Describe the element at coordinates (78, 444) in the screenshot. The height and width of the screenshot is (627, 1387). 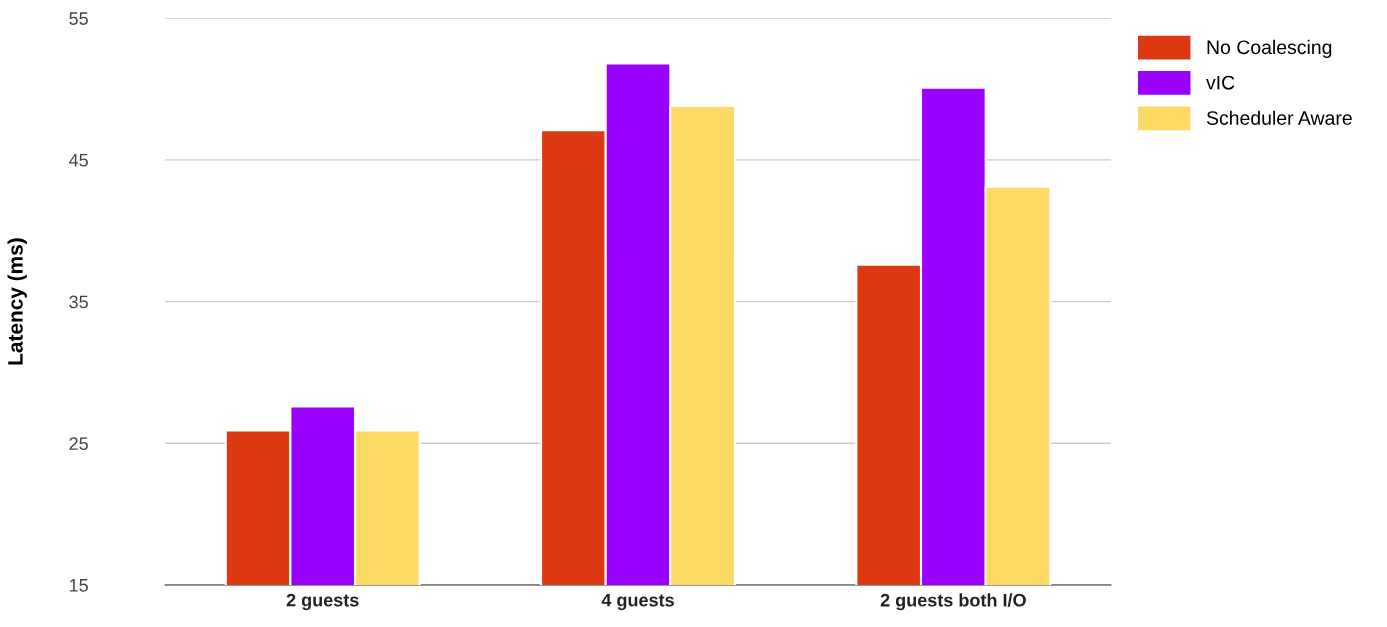
I see `y-tick-label: 25` at that location.